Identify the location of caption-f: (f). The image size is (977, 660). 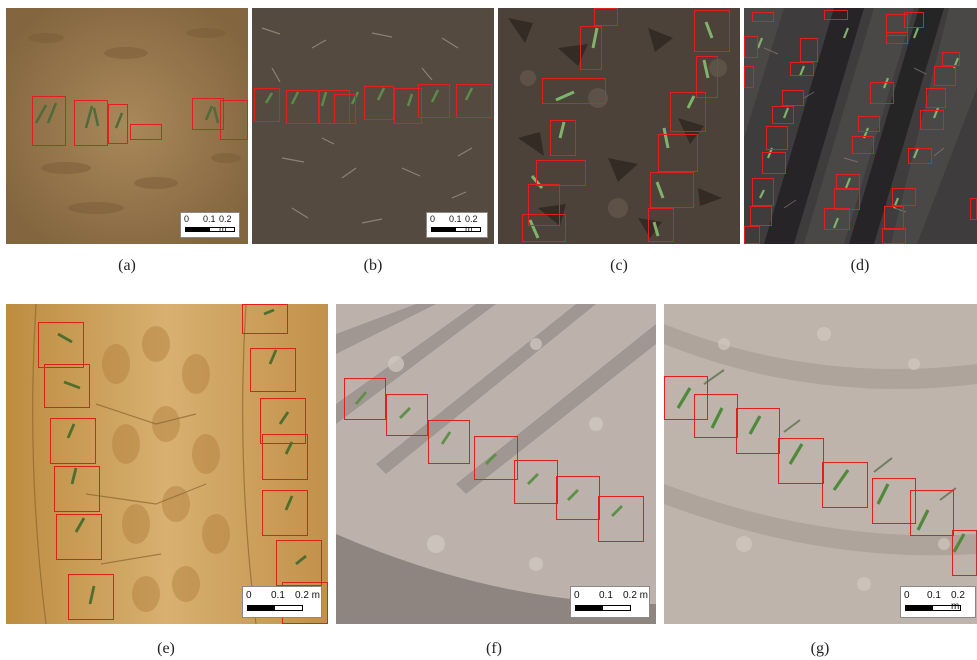
(494, 648).